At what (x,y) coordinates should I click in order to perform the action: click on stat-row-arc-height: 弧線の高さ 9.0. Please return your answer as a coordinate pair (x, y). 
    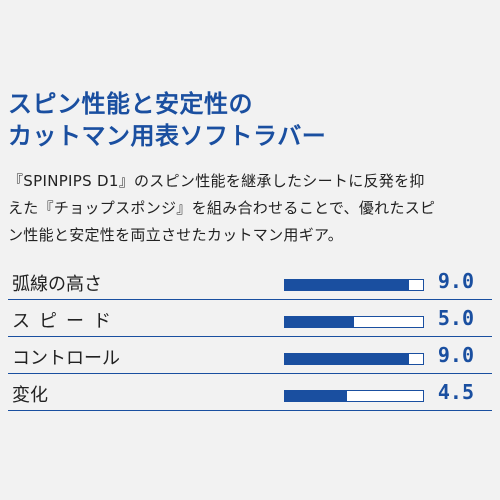
    Looking at the image, I should click on (250, 283).